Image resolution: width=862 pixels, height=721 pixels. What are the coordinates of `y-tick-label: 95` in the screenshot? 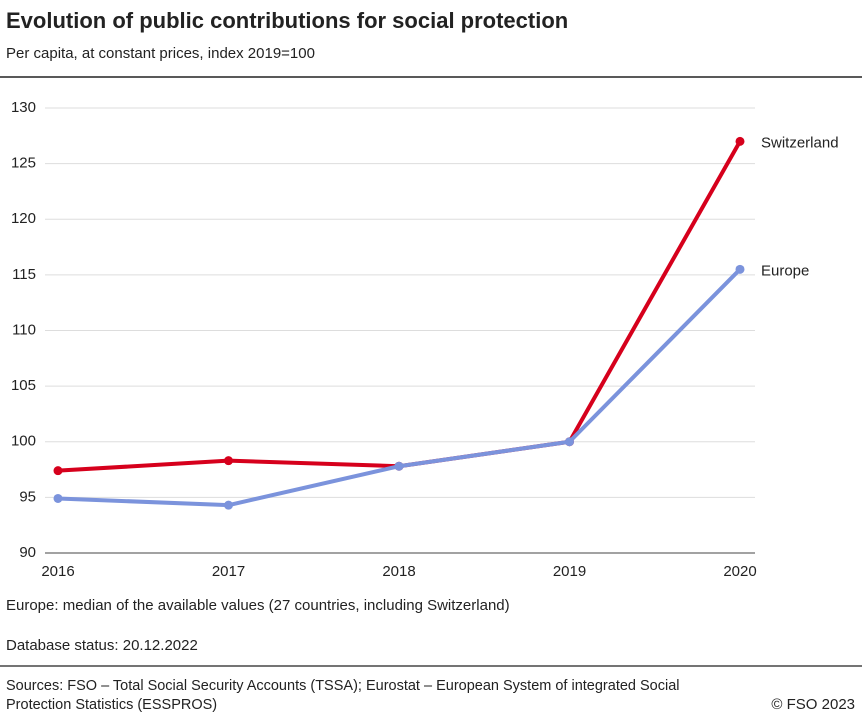 It's located at (27, 496).